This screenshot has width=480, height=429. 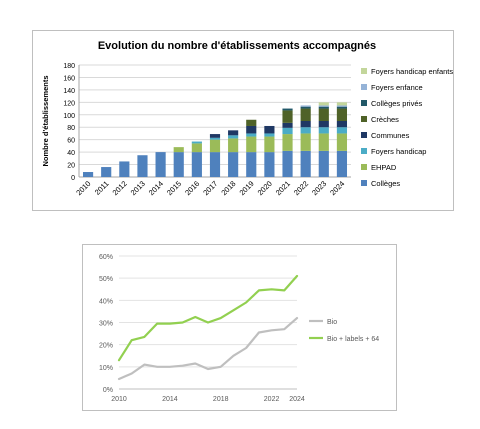 I want to click on y-tick-label: 20%, so click(x=106, y=346).